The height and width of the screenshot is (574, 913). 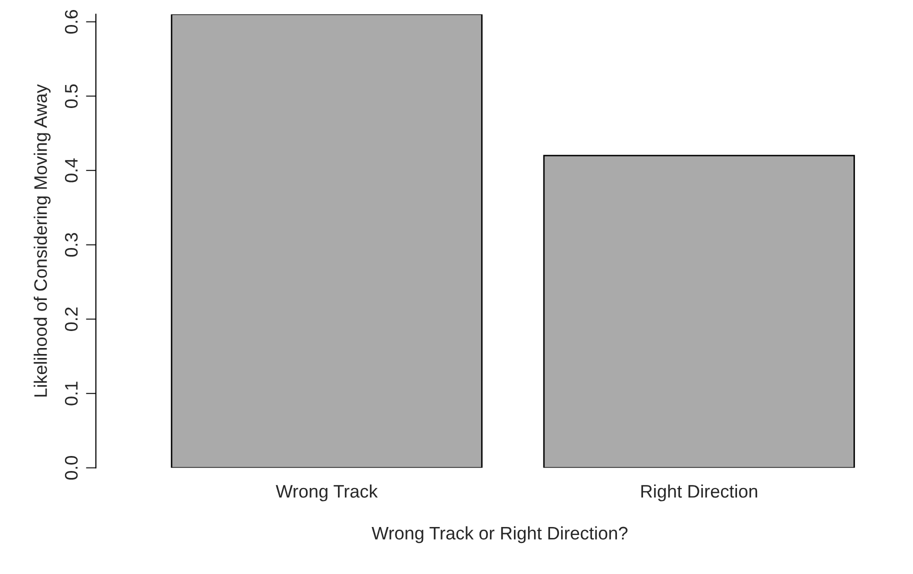 I want to click on y-tick-label: 0.4, so click(x=71, y=170).